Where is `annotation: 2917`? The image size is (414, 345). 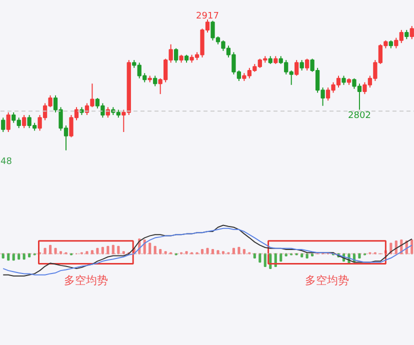
annotation: 2917 is located at coordinates (207, 16).